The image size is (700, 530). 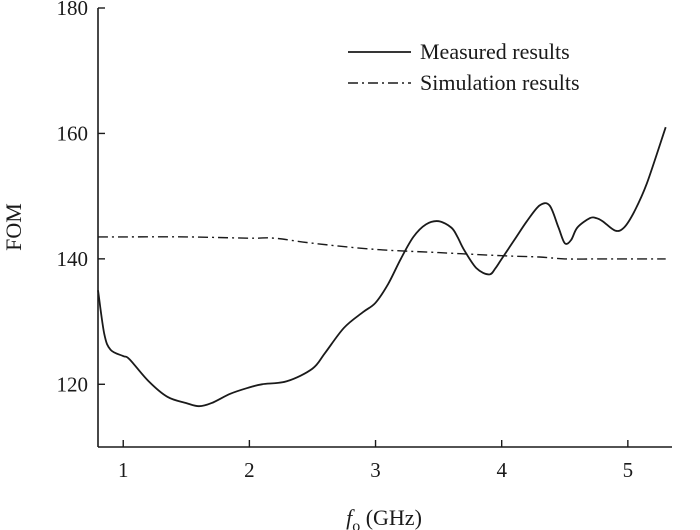 I want to click on x-ticks: 1 2 3 4 5, so click(x=375, y=461).